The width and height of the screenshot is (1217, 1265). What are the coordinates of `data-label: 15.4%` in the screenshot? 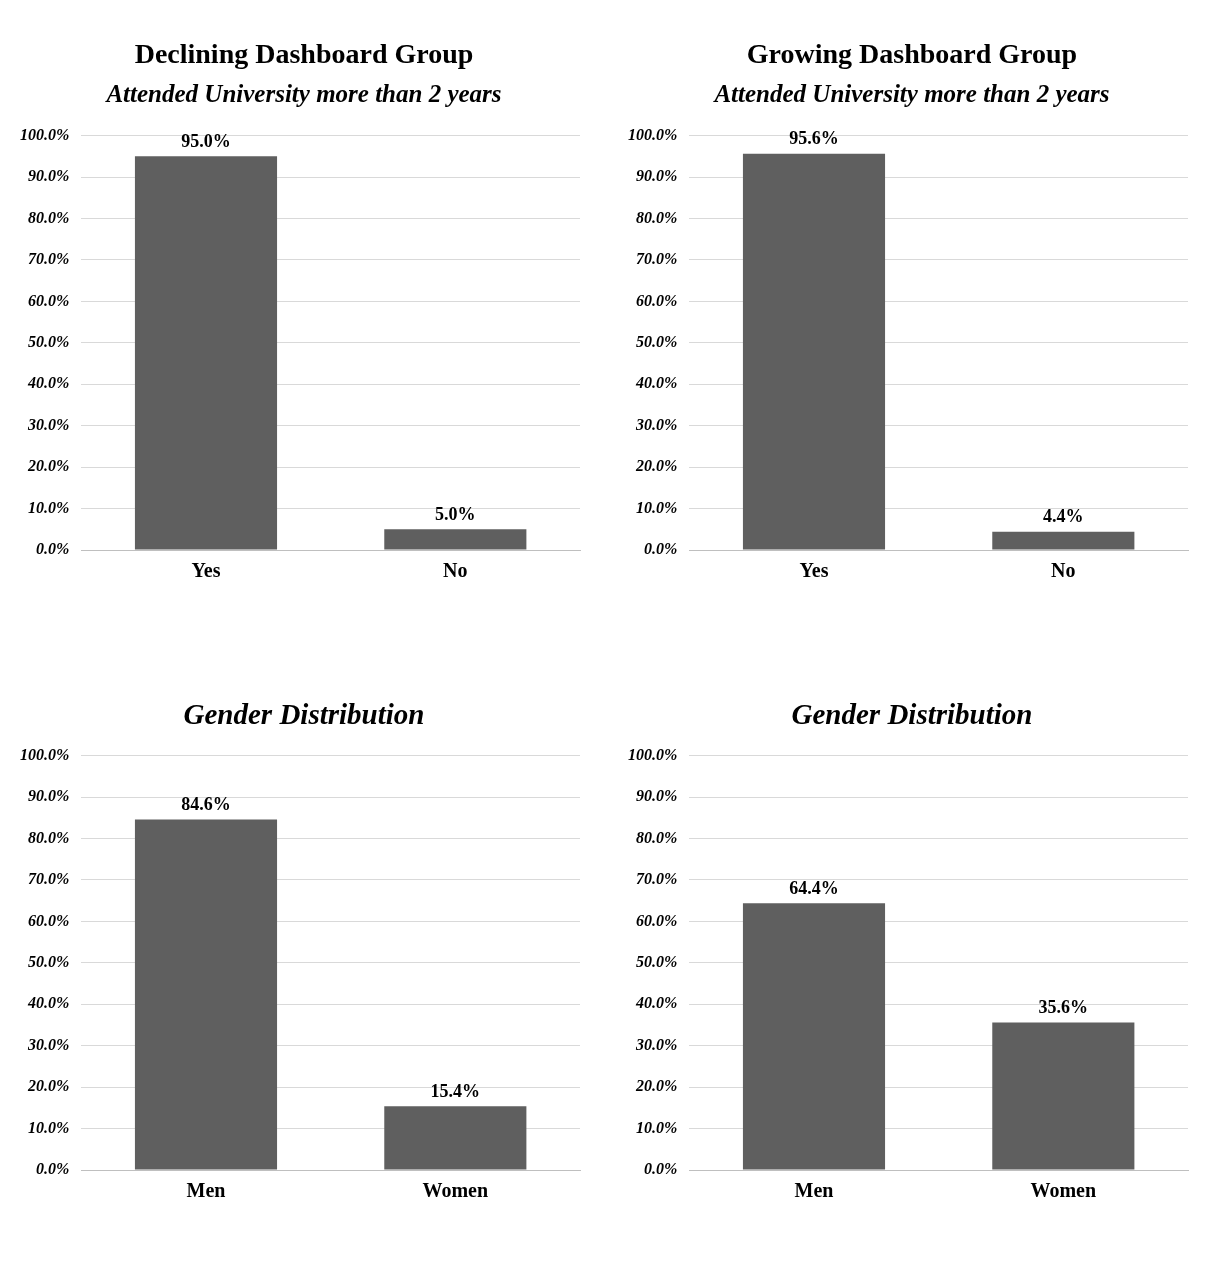 It's located at (455, 1090).